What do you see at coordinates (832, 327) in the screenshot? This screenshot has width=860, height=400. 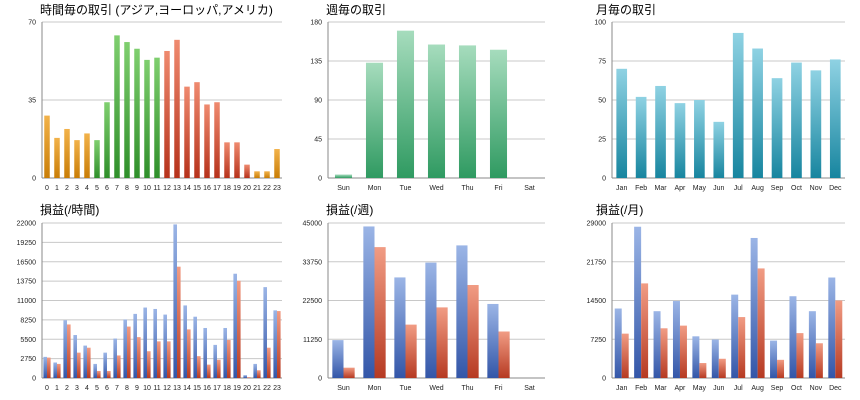 I see `monthly-profit-profit-bar-Dec` at bounding box center [832, 327].